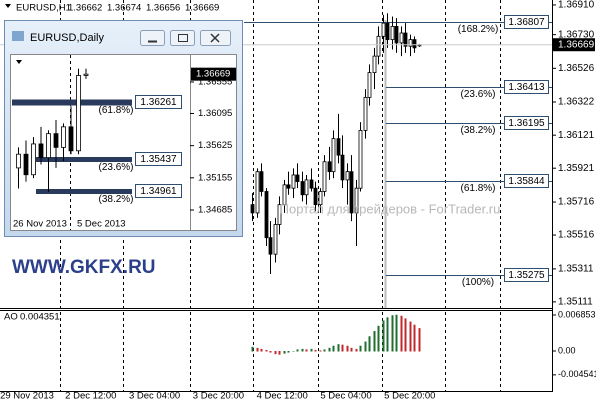  Describe the element at coordinates (477, 94) in the screenshot. I see `fib-ratio: (23.6%)` at that location.